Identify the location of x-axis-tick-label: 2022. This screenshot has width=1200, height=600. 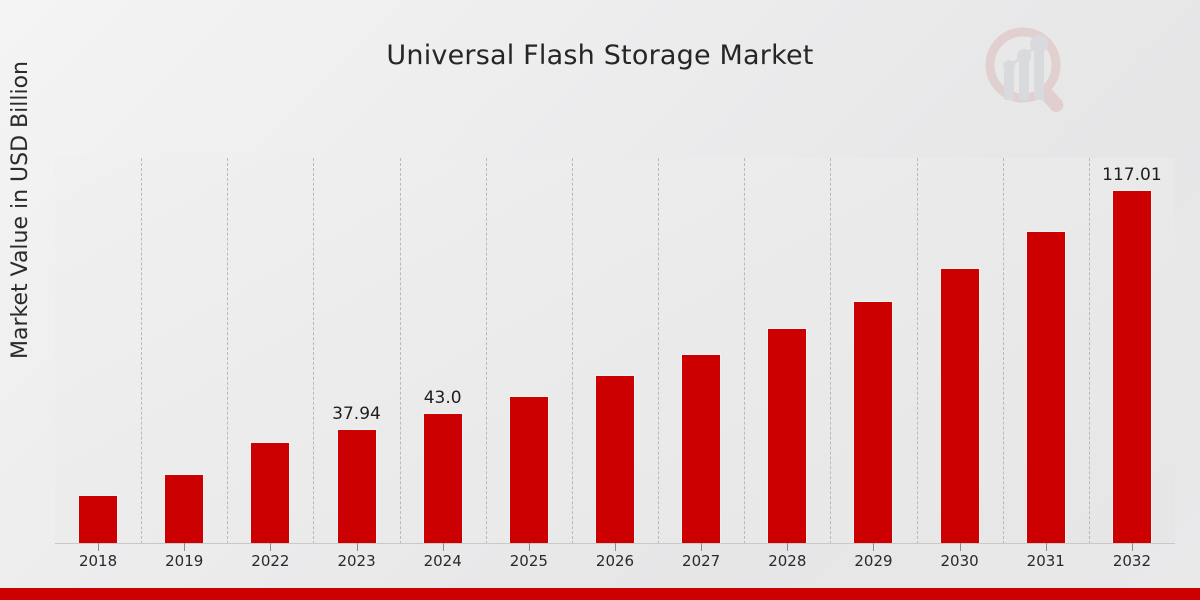
(270, 561).